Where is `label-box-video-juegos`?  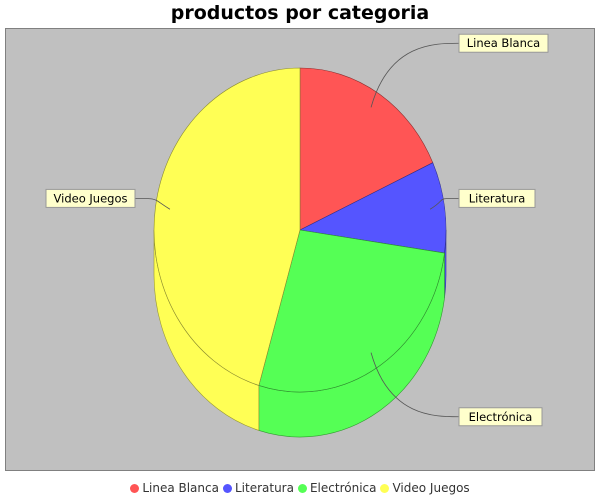
label-box-video-juegos is located at coordinates (90, 198).